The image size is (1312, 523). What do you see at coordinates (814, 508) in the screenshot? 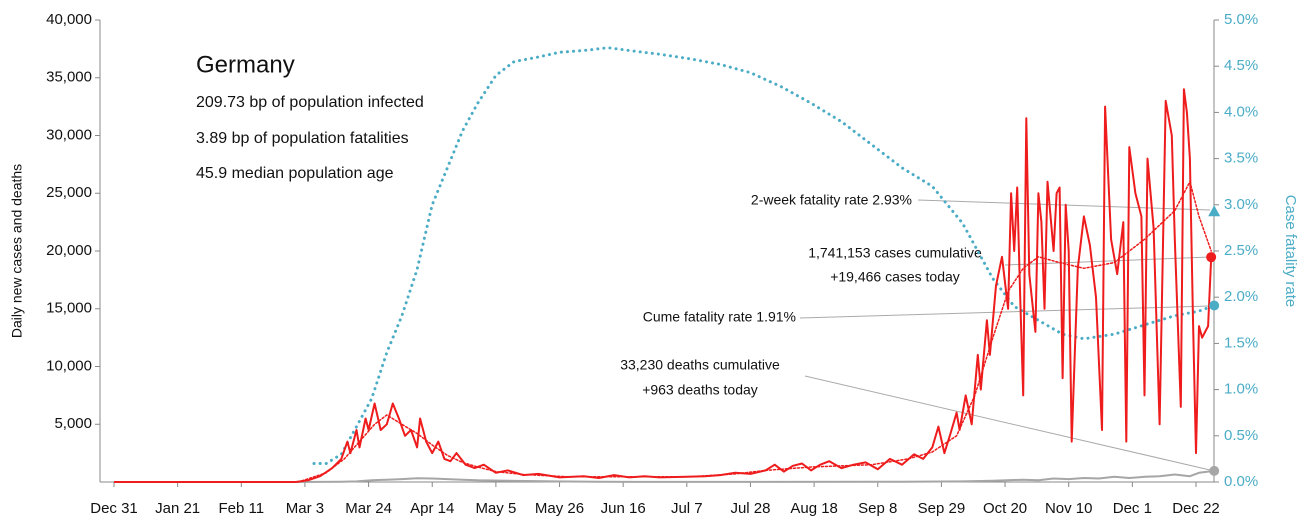
I see `x-tick-label: Aug 18` at bounding box center [814, 508].